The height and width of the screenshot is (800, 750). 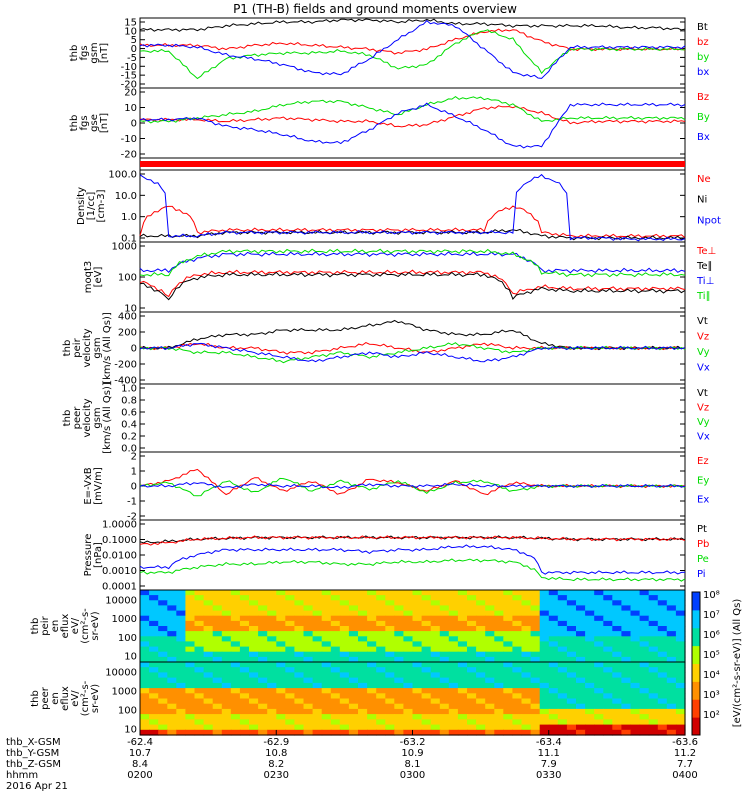 I want to click on legend-entry: Pt, so click(x=702, y=529).